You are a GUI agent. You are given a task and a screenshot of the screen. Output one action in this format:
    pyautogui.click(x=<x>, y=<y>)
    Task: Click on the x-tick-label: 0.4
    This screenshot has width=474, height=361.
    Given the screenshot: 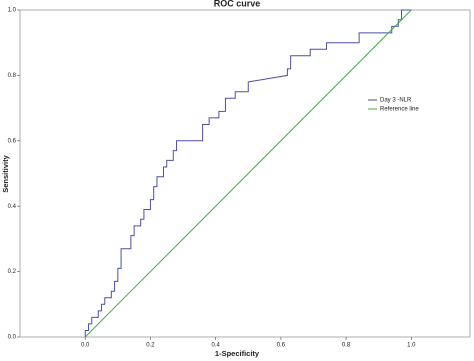 What is the action you would take?
    pyautogui.click(x=215, y=346)
    